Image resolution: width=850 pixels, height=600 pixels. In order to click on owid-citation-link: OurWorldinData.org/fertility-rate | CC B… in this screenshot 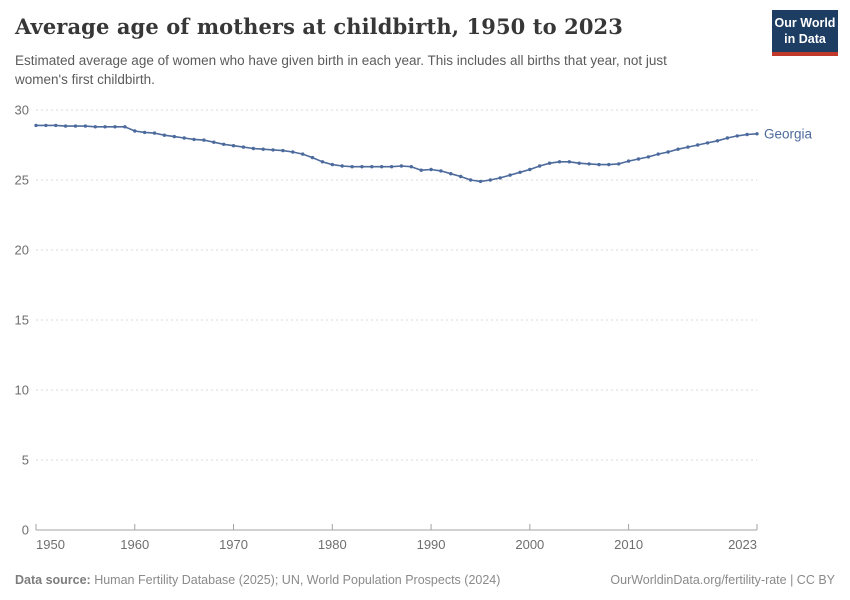, I will do `click(722, 580)`.